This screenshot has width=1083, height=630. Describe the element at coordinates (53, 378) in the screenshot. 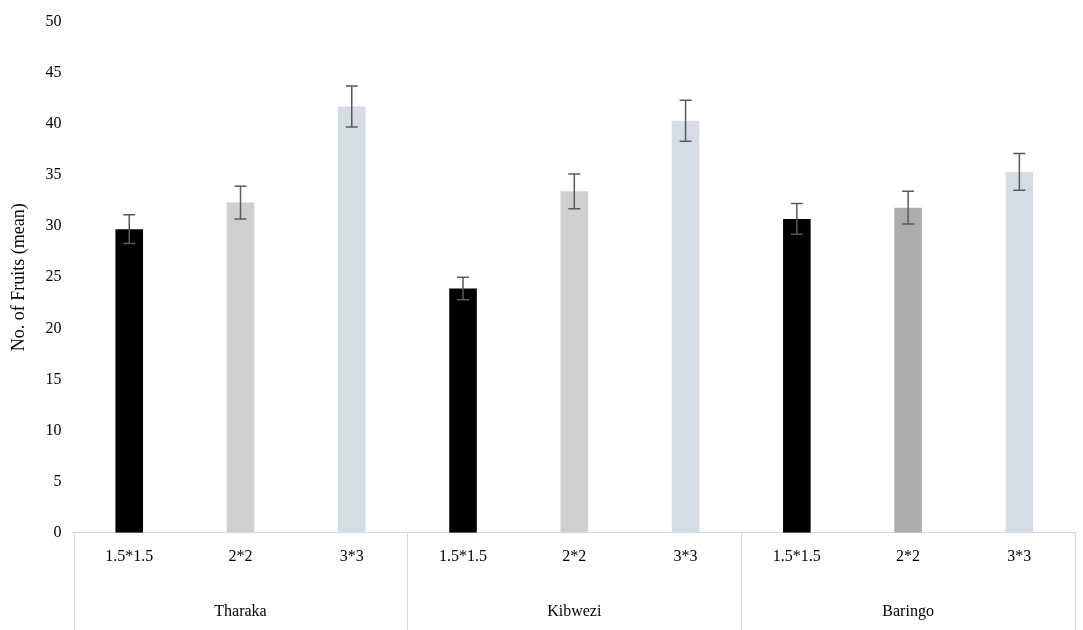

I see `y-tick-label: 15` at that location.